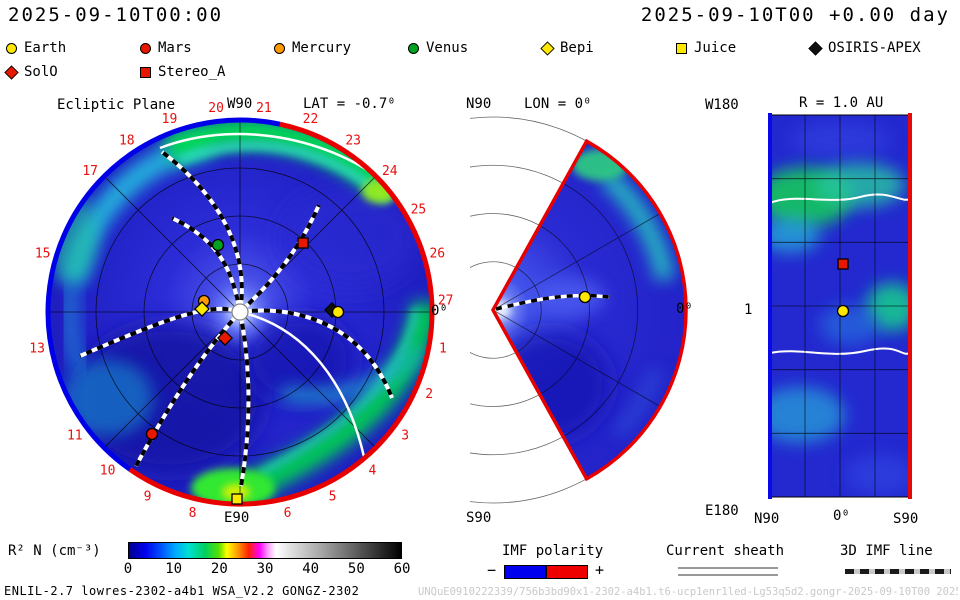  Describe the element at coordinates (553, 551) in the screenshot. I see `imf-polarity-label: IMF polarity` at that location.